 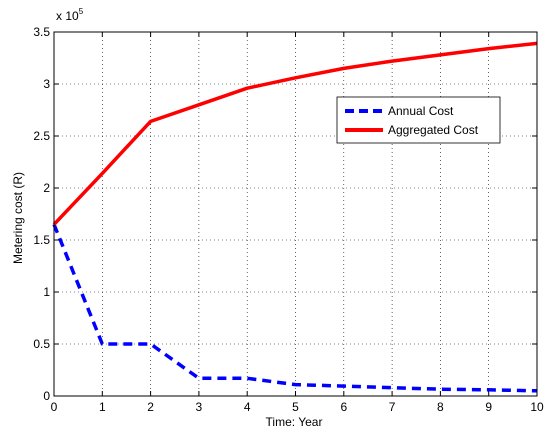 I want to click on x-tick-label: 6, so click(x=343, y=407).